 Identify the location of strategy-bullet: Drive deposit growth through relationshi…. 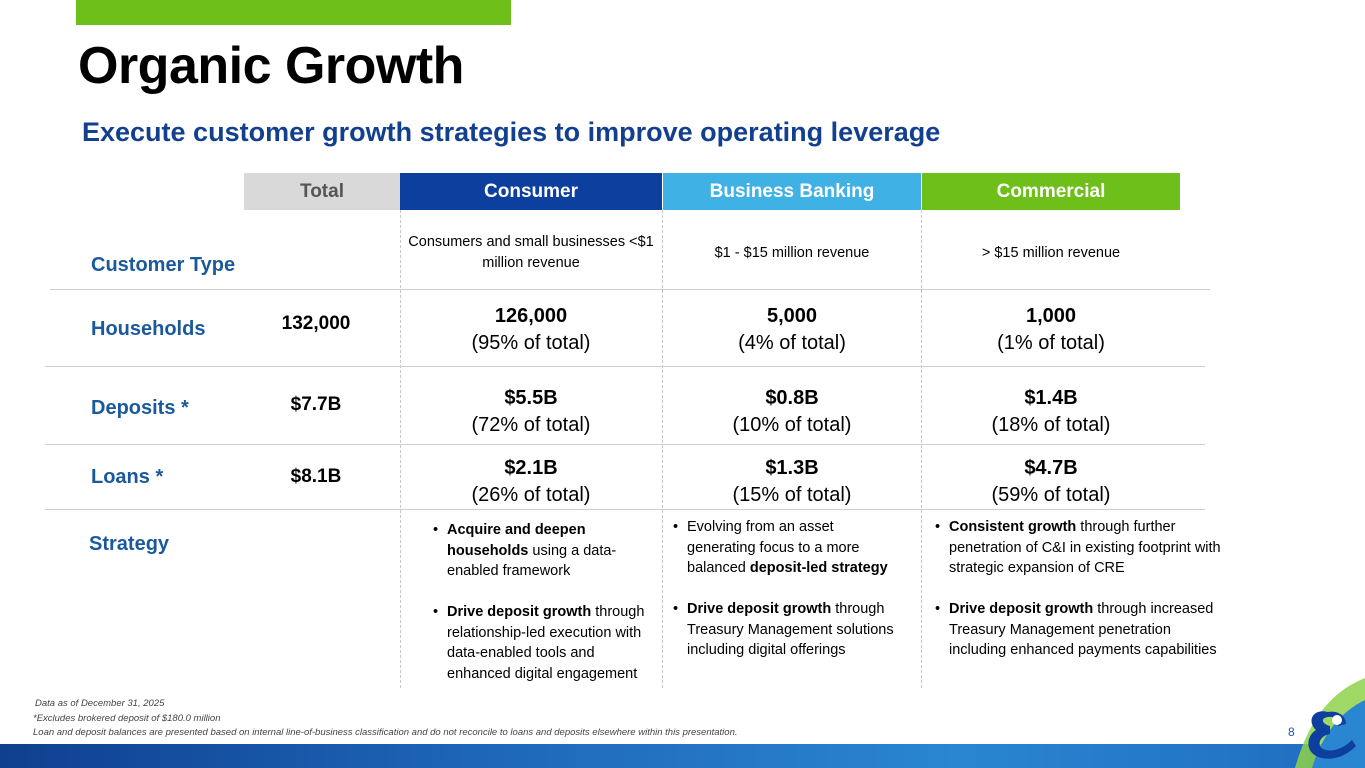
(543, 643).